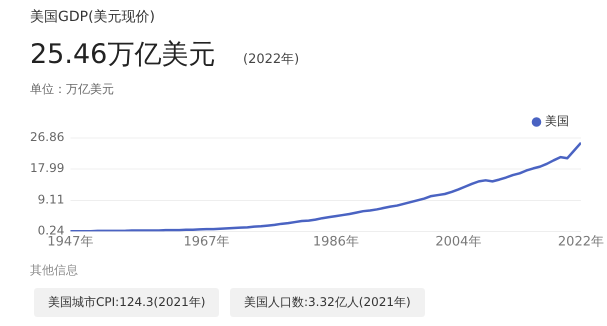 Image resolution: width=607 pixels, height=326 pixels. Describe the element at coordinates (127, 302) in the screenshot. I see `text: 美国城市CPI:124.3(2021年)` at that location.